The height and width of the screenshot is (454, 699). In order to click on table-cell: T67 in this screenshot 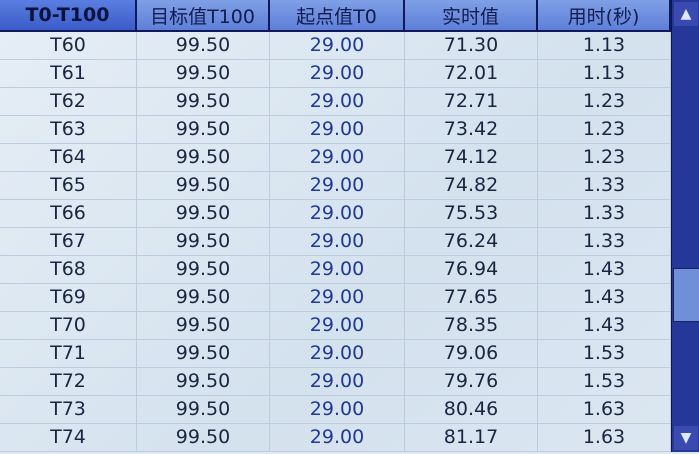, I will do `click(68, 241)`.